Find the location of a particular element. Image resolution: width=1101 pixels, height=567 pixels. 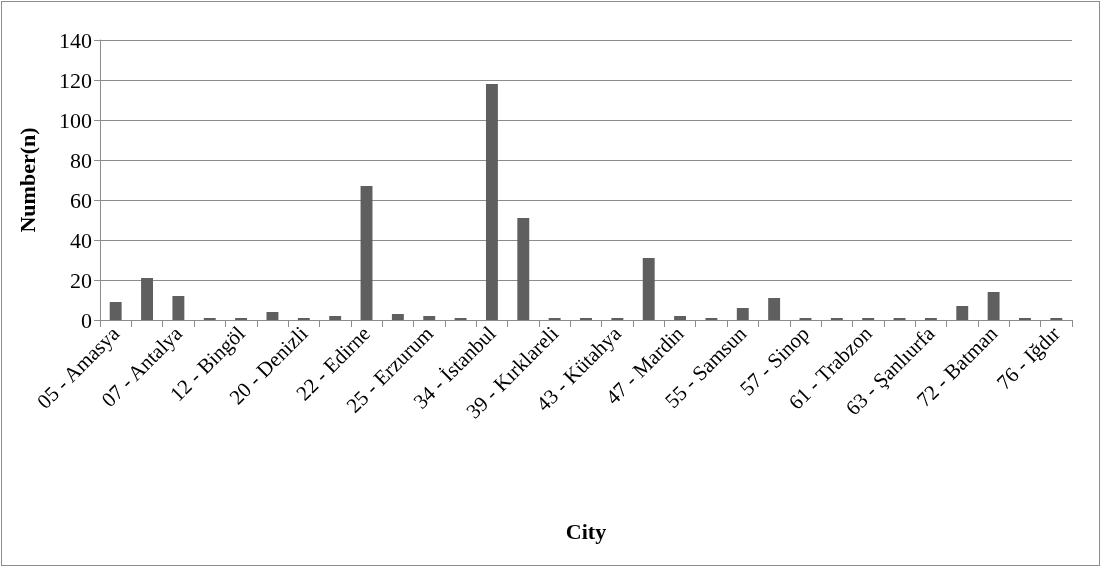

y-tick-label: 20 is located at coordinates (81, 280).